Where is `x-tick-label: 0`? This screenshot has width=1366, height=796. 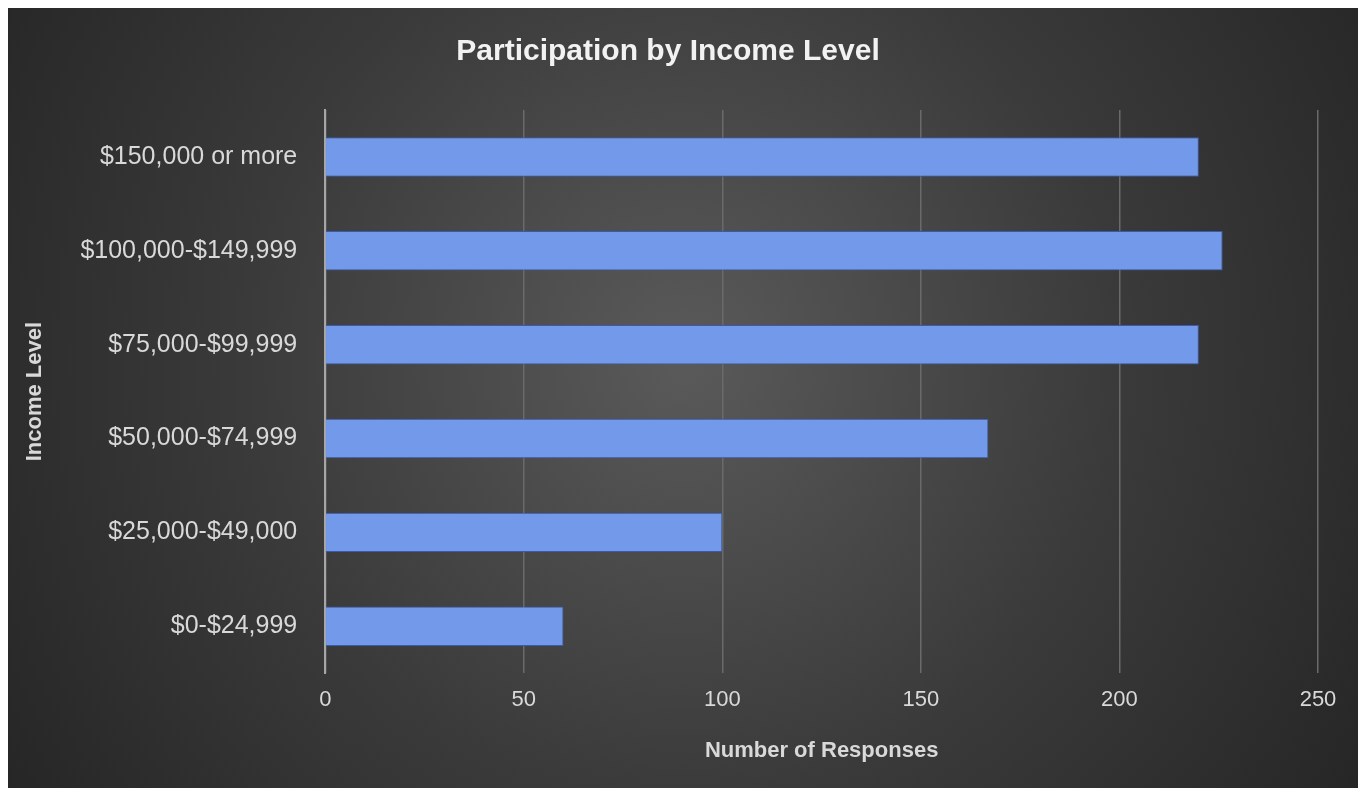
x-tick-label: 0 is located at coordinates (325, 699).